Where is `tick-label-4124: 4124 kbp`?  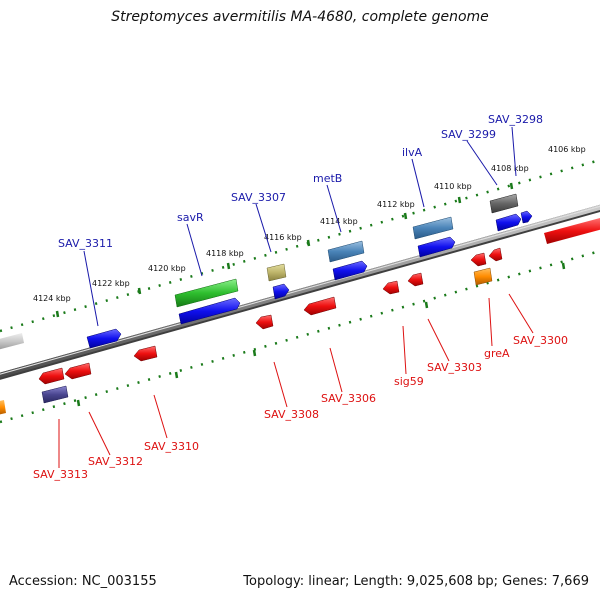 tick-label-4124: 4124 kbp is located at coordinates (52, 298).